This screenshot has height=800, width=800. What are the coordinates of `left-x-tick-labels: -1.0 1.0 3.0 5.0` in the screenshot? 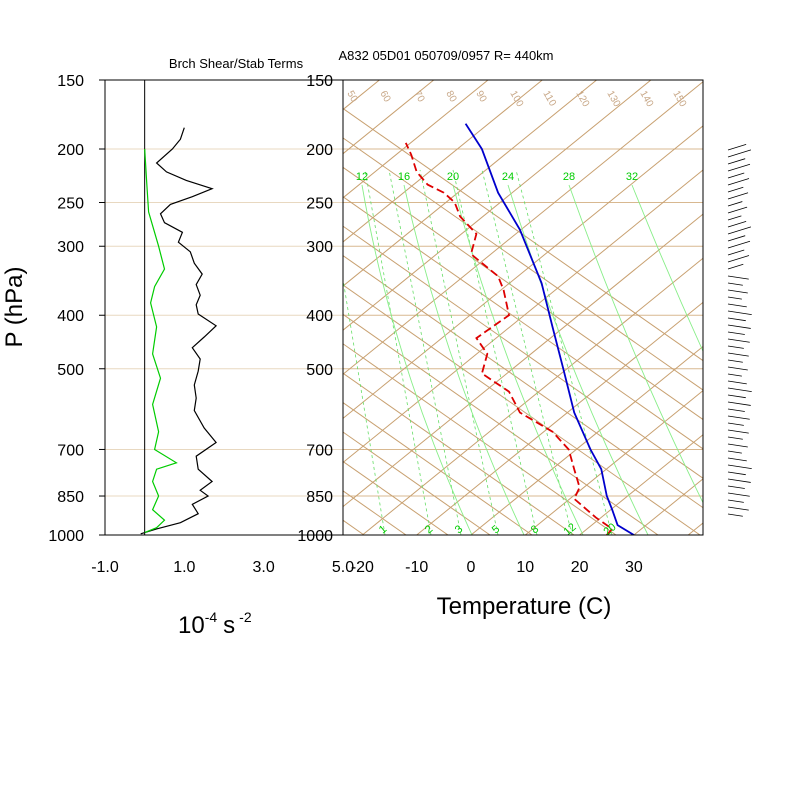 It's located at (222, 567).